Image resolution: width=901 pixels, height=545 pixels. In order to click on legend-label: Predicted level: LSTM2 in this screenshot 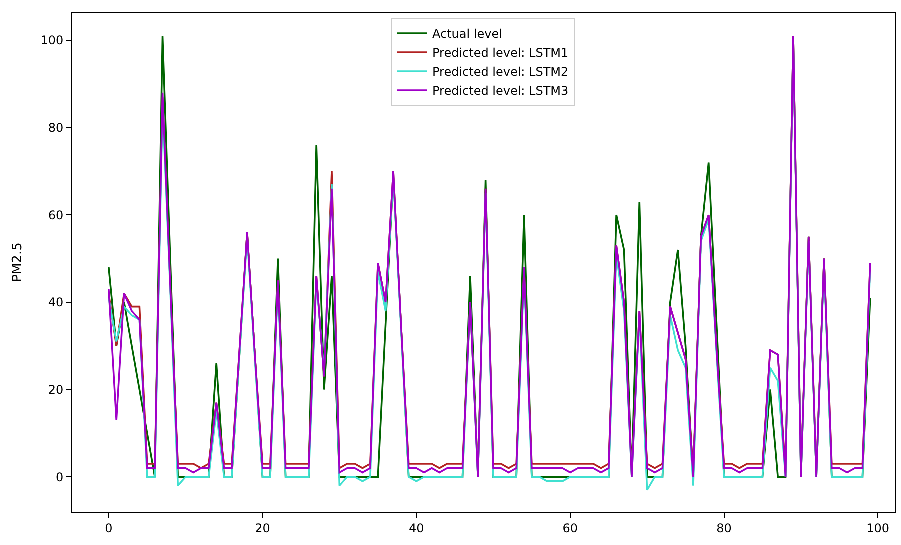, I will do `click(500, 72)`.